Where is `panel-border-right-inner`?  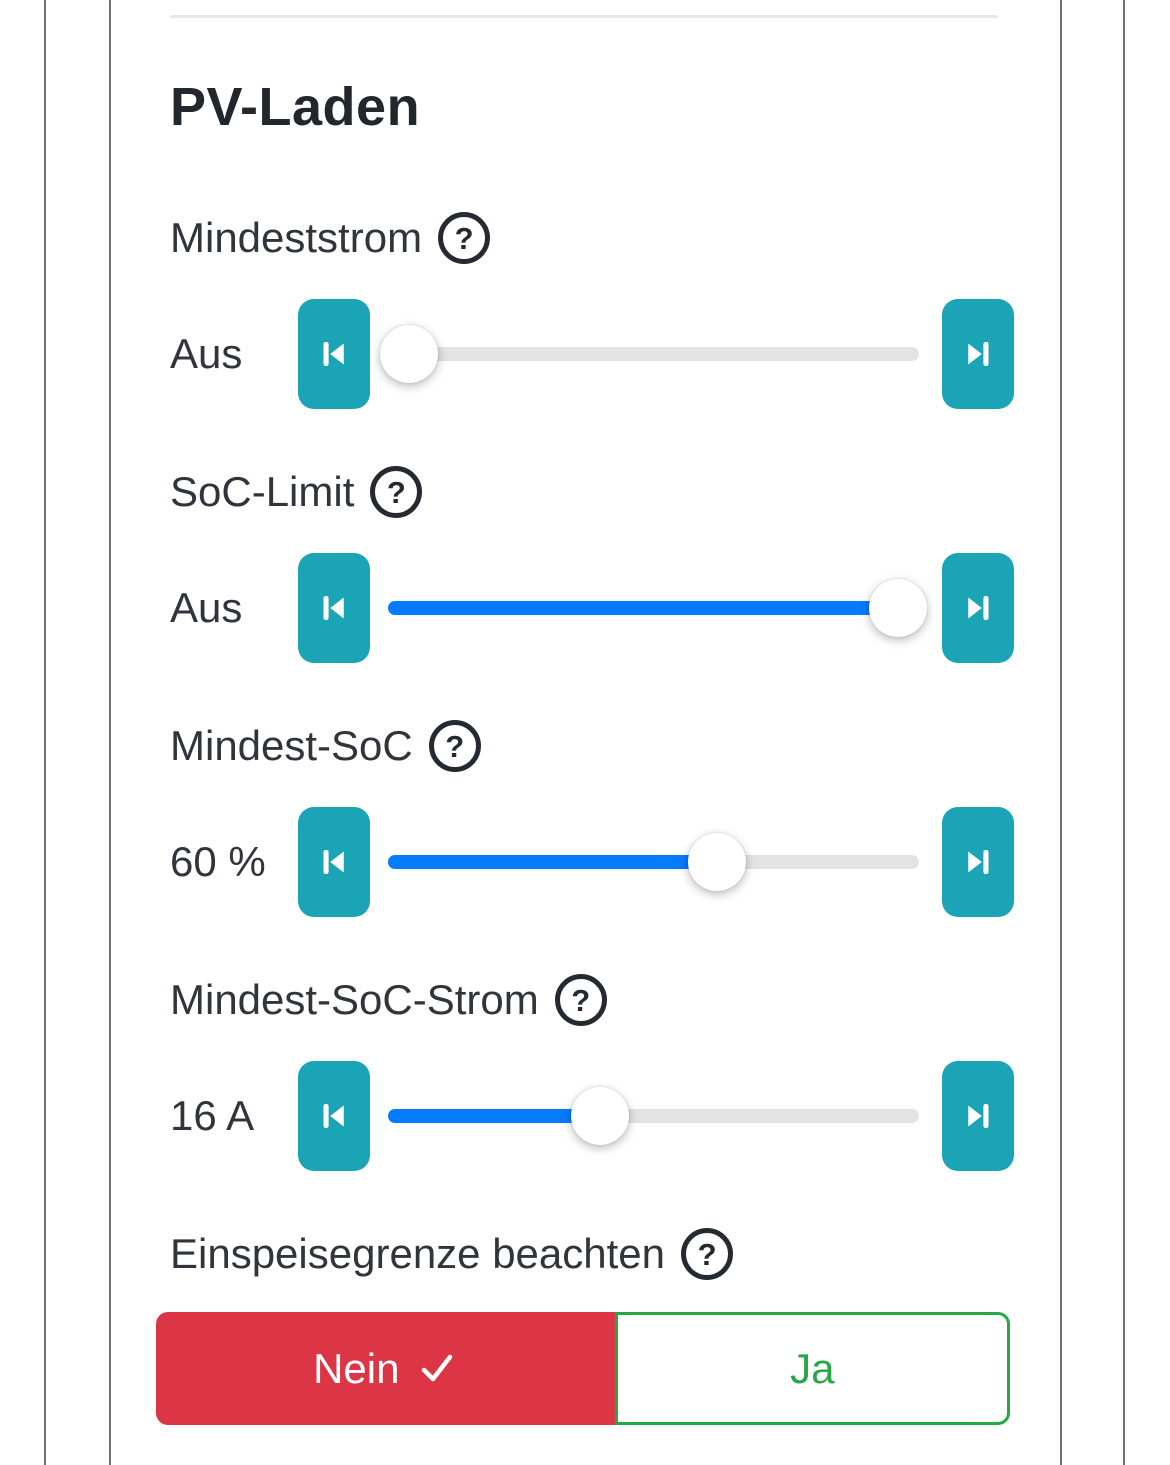
panel-border-right-inner is located at coordinates (1061, 732).